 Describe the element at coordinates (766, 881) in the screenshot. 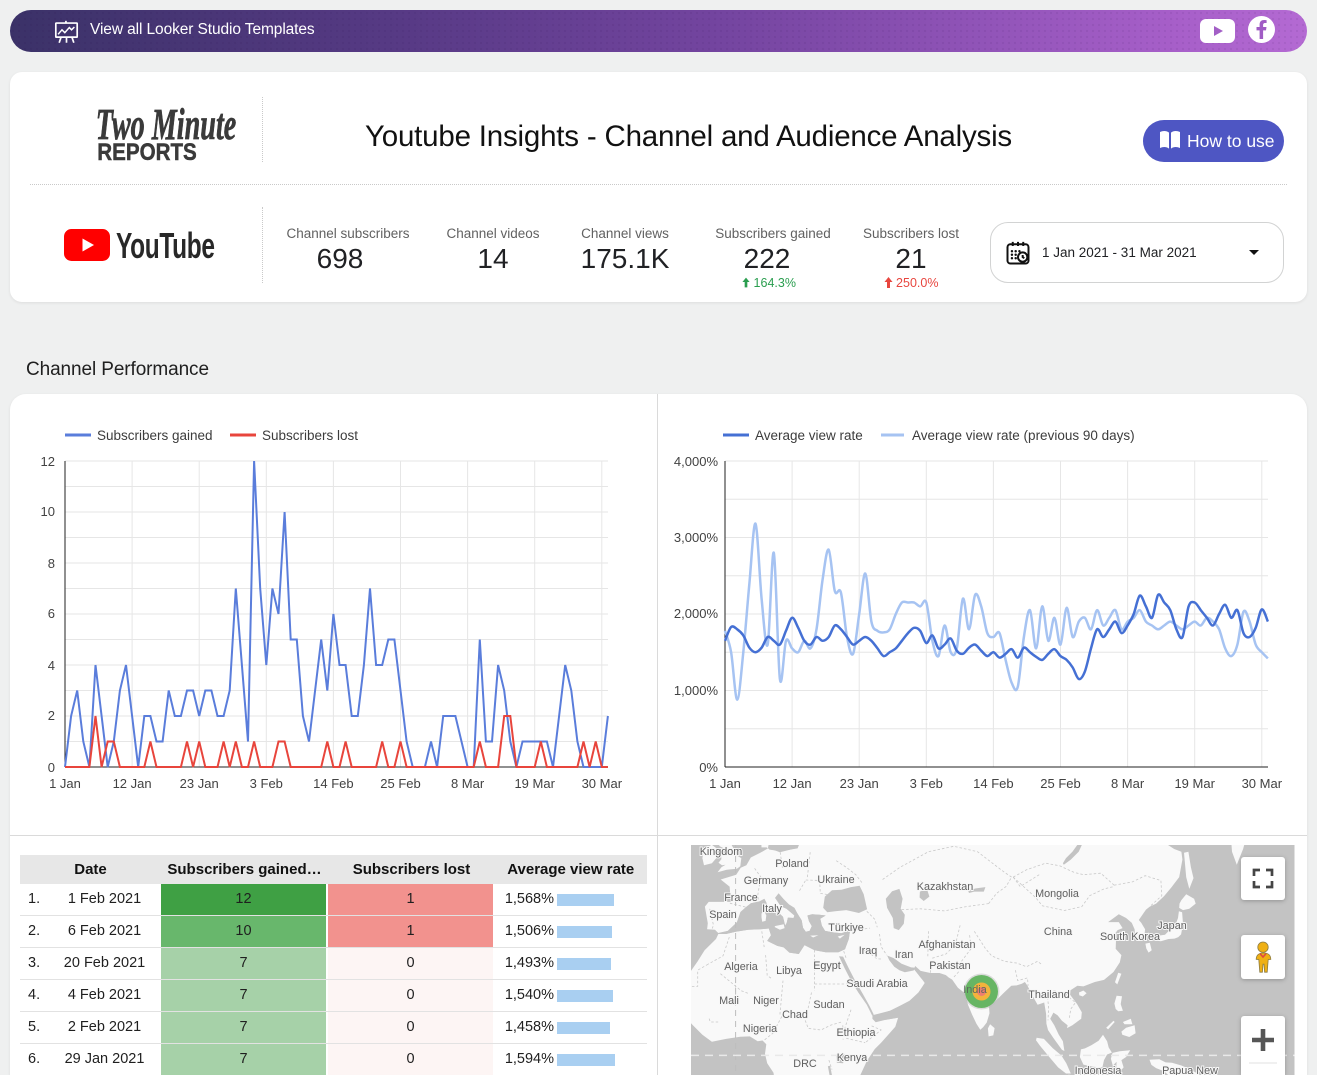

I see `svg-text: Germany` at that location.